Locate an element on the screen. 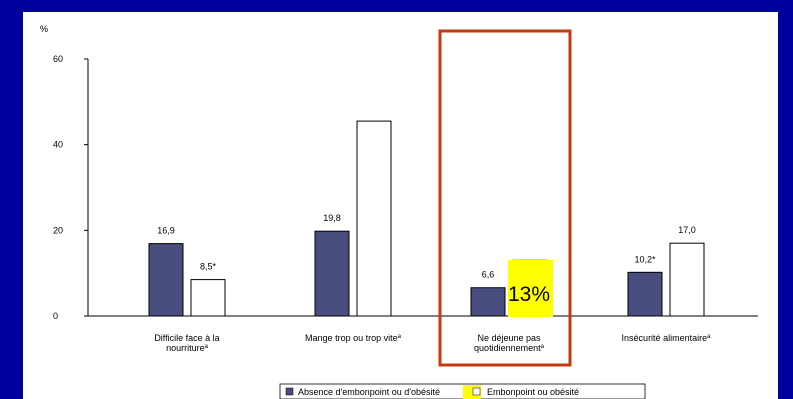 Image resolution: width=793 pixels, height=399 pixels. y-axis: 0 20 40 60 is located at coordinates (71, 187).